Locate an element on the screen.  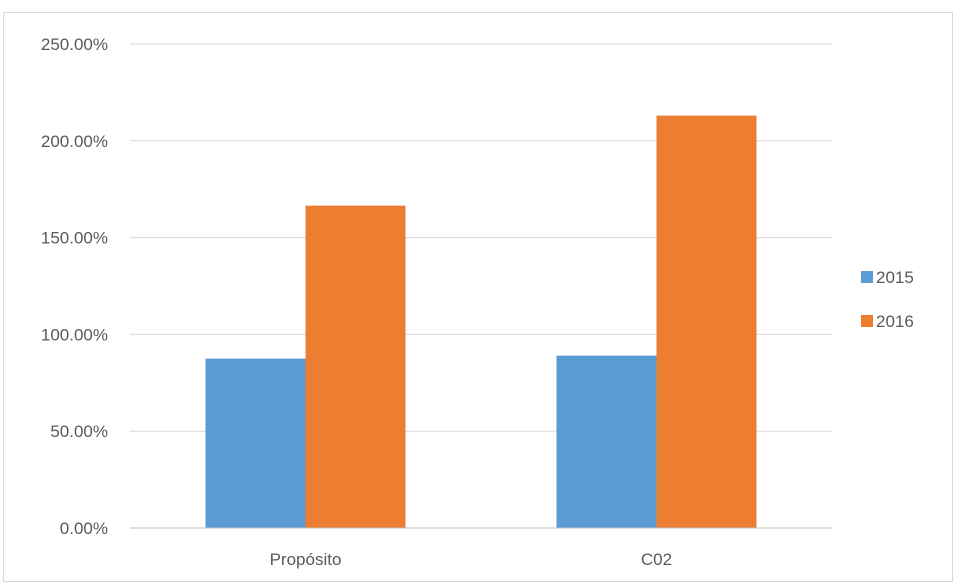
y-tick-labels: 0.00% 50.00% 100.00% 150.00% 200.00% 250.00% is located at coordinates (74, 286).